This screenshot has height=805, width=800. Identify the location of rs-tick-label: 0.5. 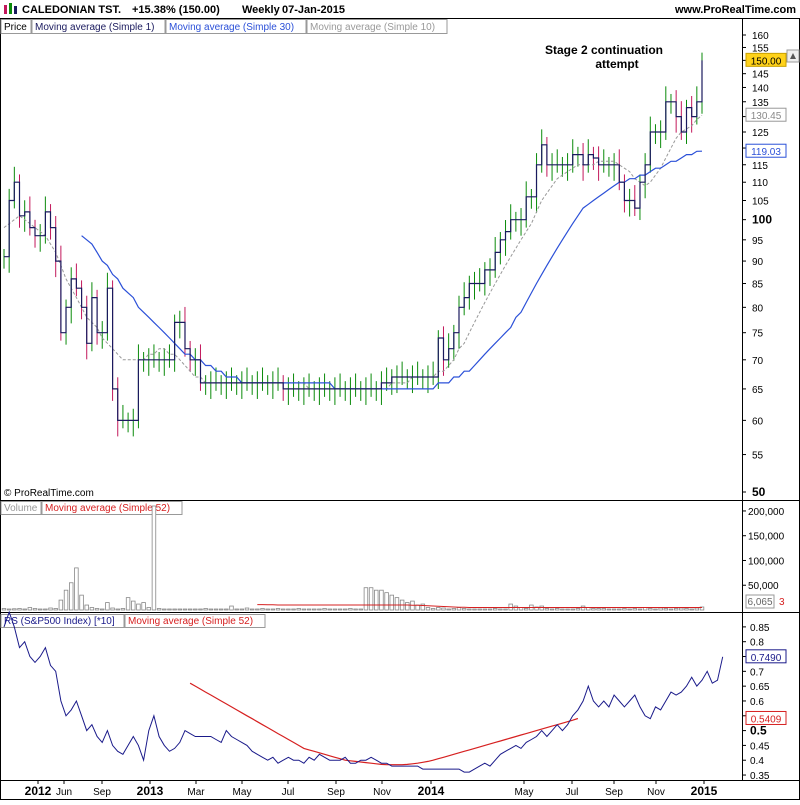
(758, 731).